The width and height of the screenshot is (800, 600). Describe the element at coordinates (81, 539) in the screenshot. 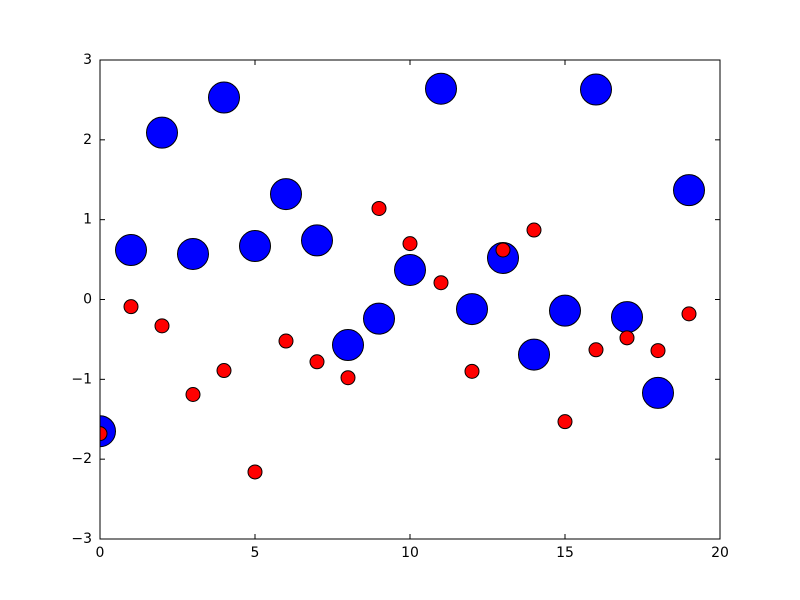

I see `y-tick-label: −3` at that location.